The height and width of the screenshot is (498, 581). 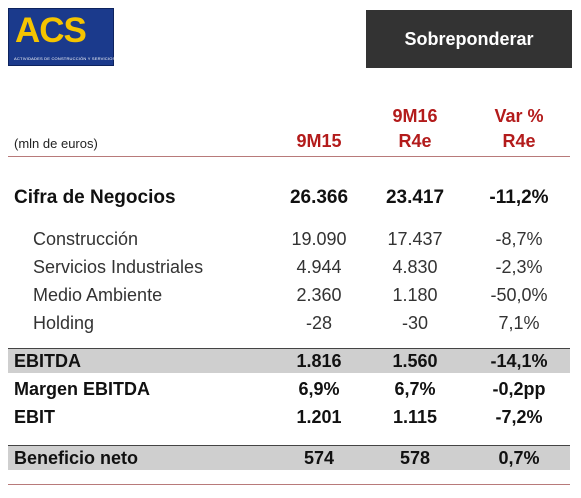 What do you see at coordinates (319, 141) in the screenshot?
I see `column-header-line2: 9M15` at bounding box center [319, 141].